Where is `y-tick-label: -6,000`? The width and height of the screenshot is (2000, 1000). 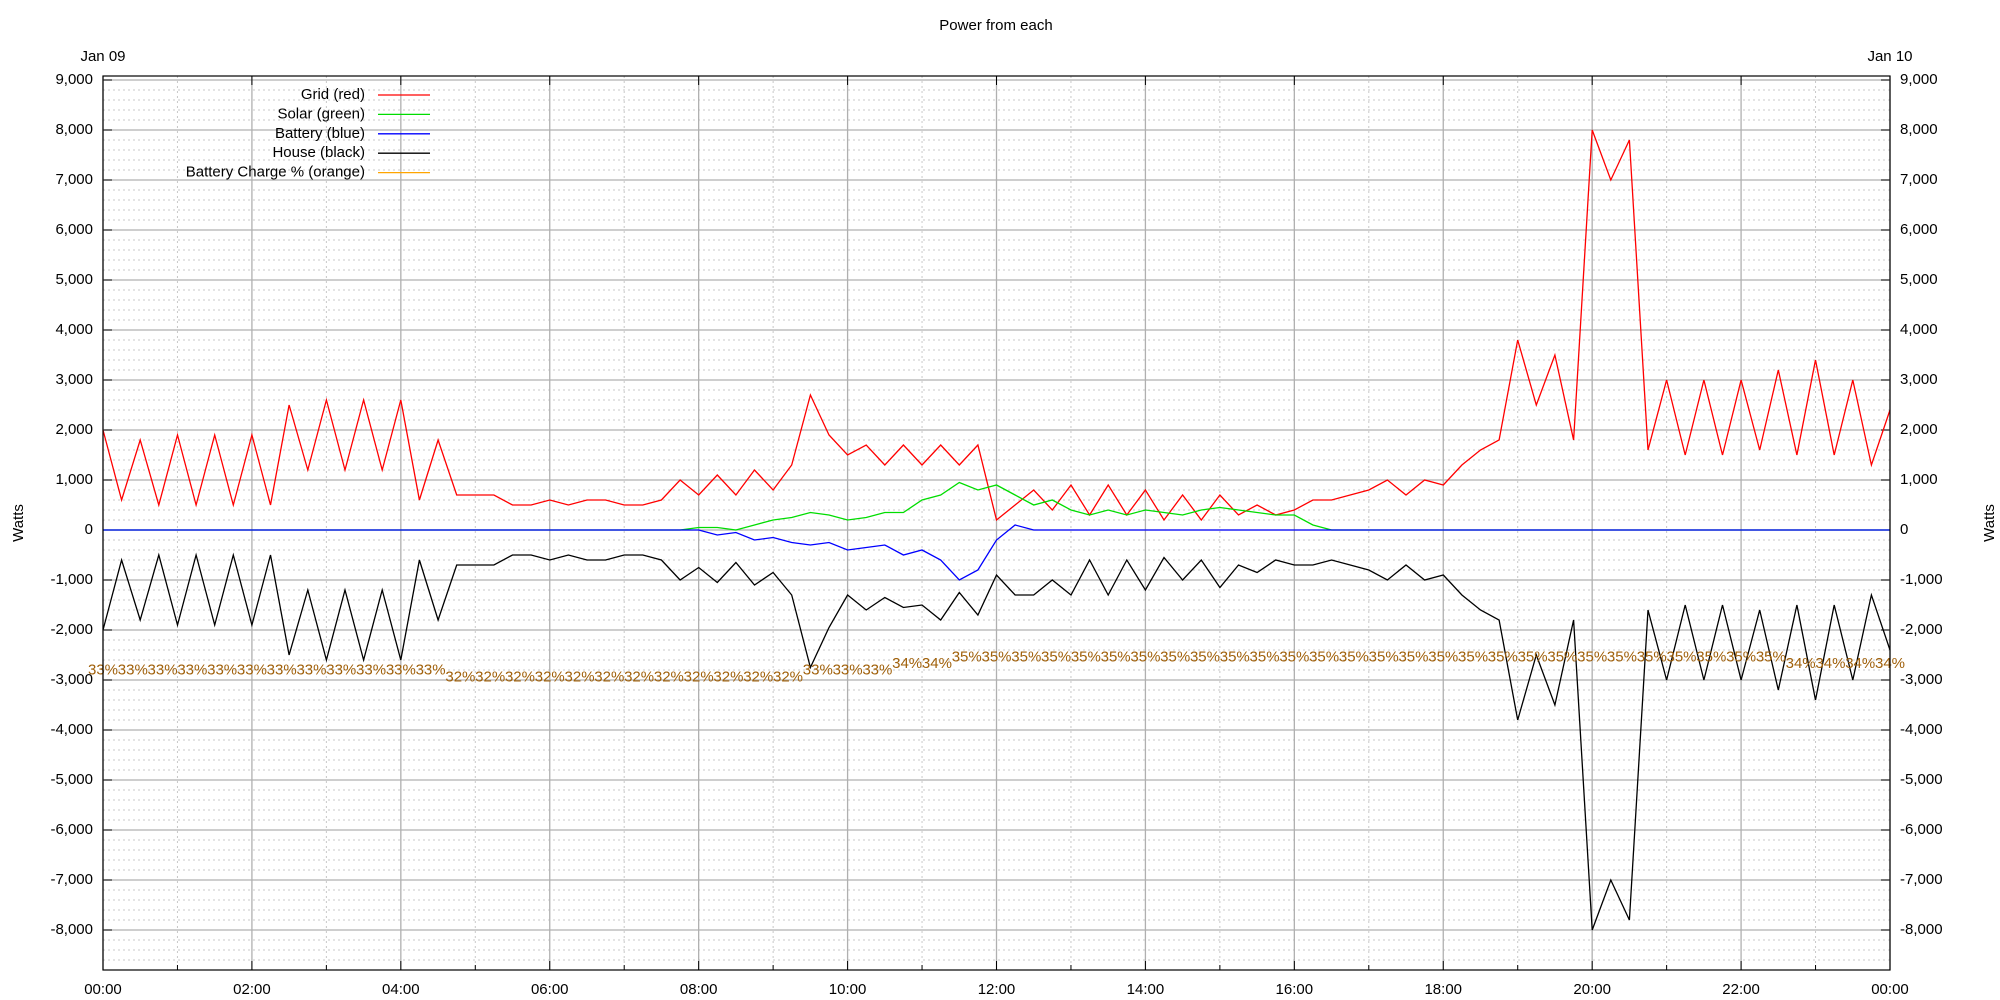
y-tick-label: -6,000 is located at coordinates (71, 829).